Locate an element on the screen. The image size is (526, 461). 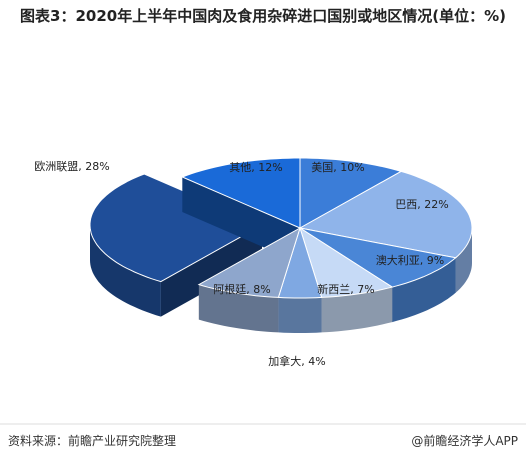
data-label: 阿根廷, 8% is located at coordinates (241, 289).